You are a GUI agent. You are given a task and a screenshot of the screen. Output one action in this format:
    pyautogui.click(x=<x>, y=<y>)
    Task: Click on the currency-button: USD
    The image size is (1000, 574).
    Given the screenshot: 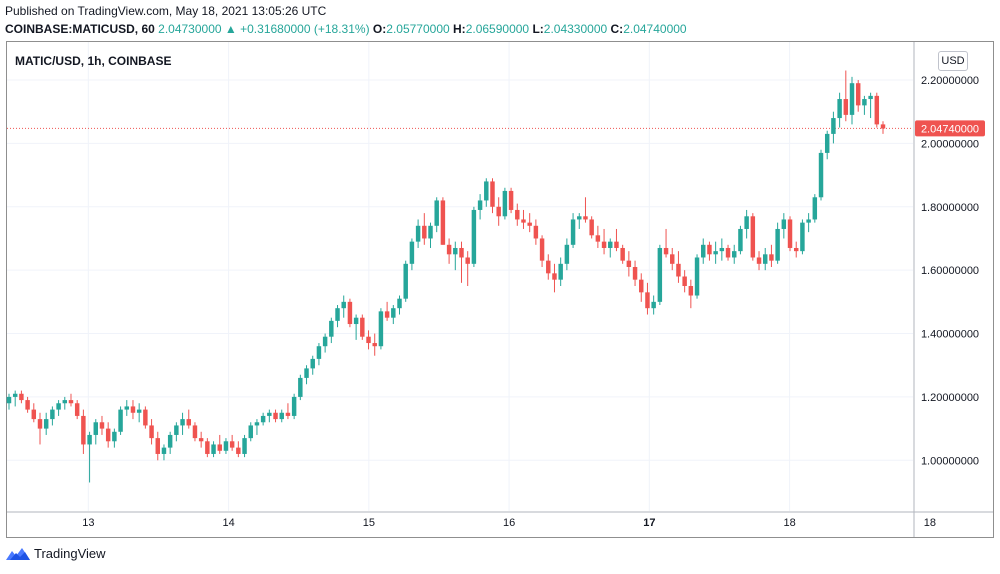 What is the action you would take?
    pyautogui.click(x=953, y=61)
    